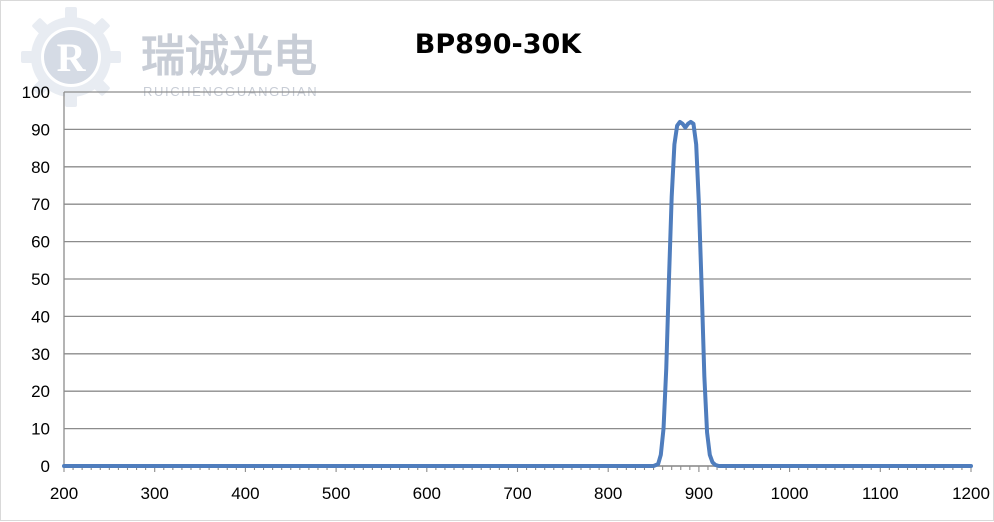 The image size is (994, 522). Describe the element at coordinates (971, 493) in the screenshot. I see `x-tick-label: 1200` at that location.